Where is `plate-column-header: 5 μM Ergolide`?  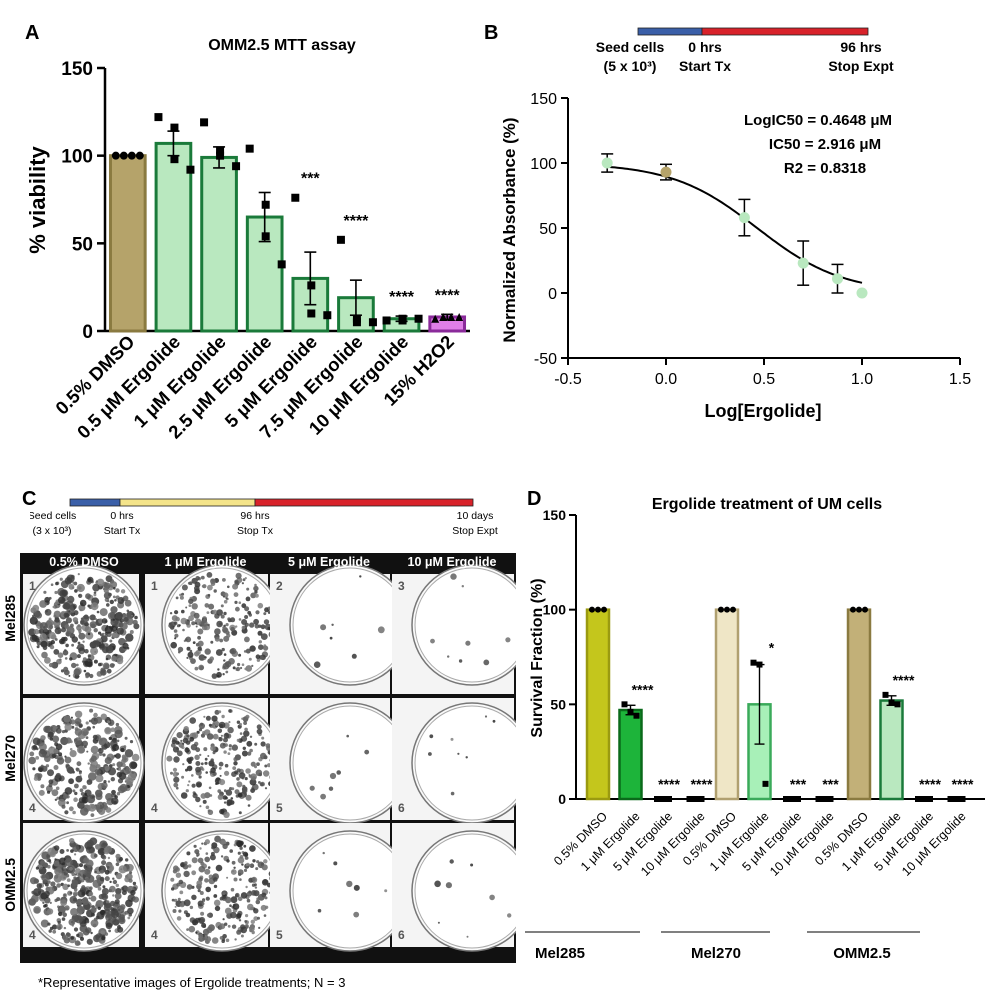
plate-column-header: 5 μM Ergolide is located at coordinates (329, 562).